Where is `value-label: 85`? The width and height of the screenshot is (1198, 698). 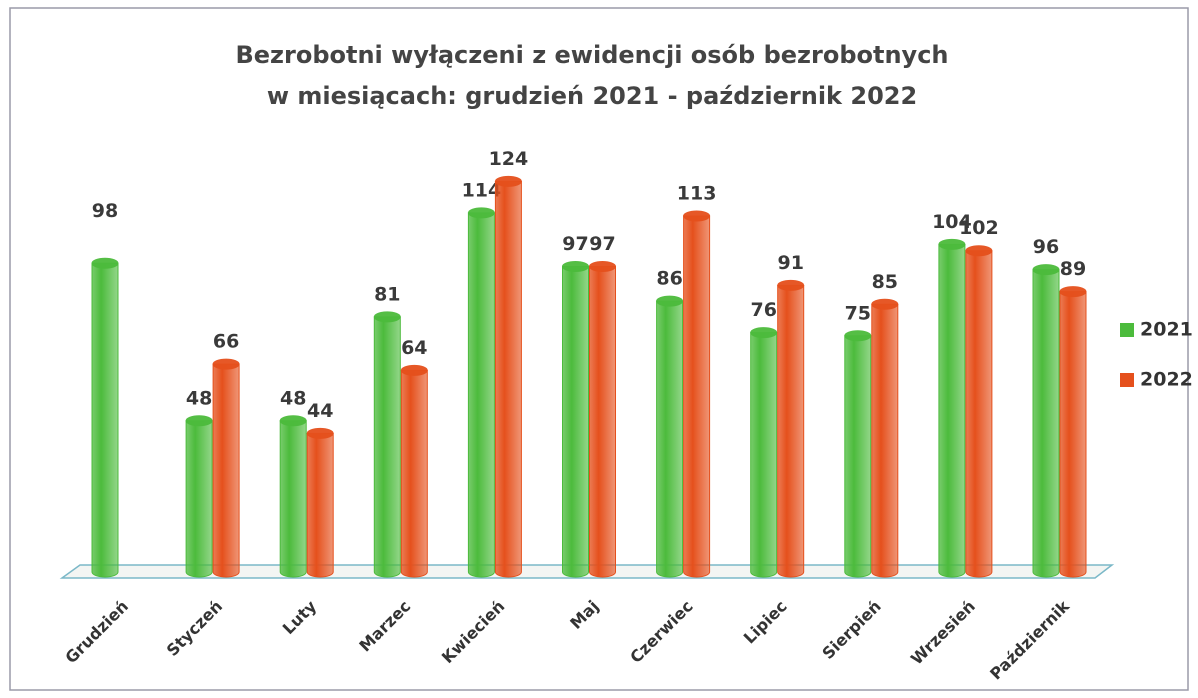 value-label: 85 is located at coordinates (885, 282).